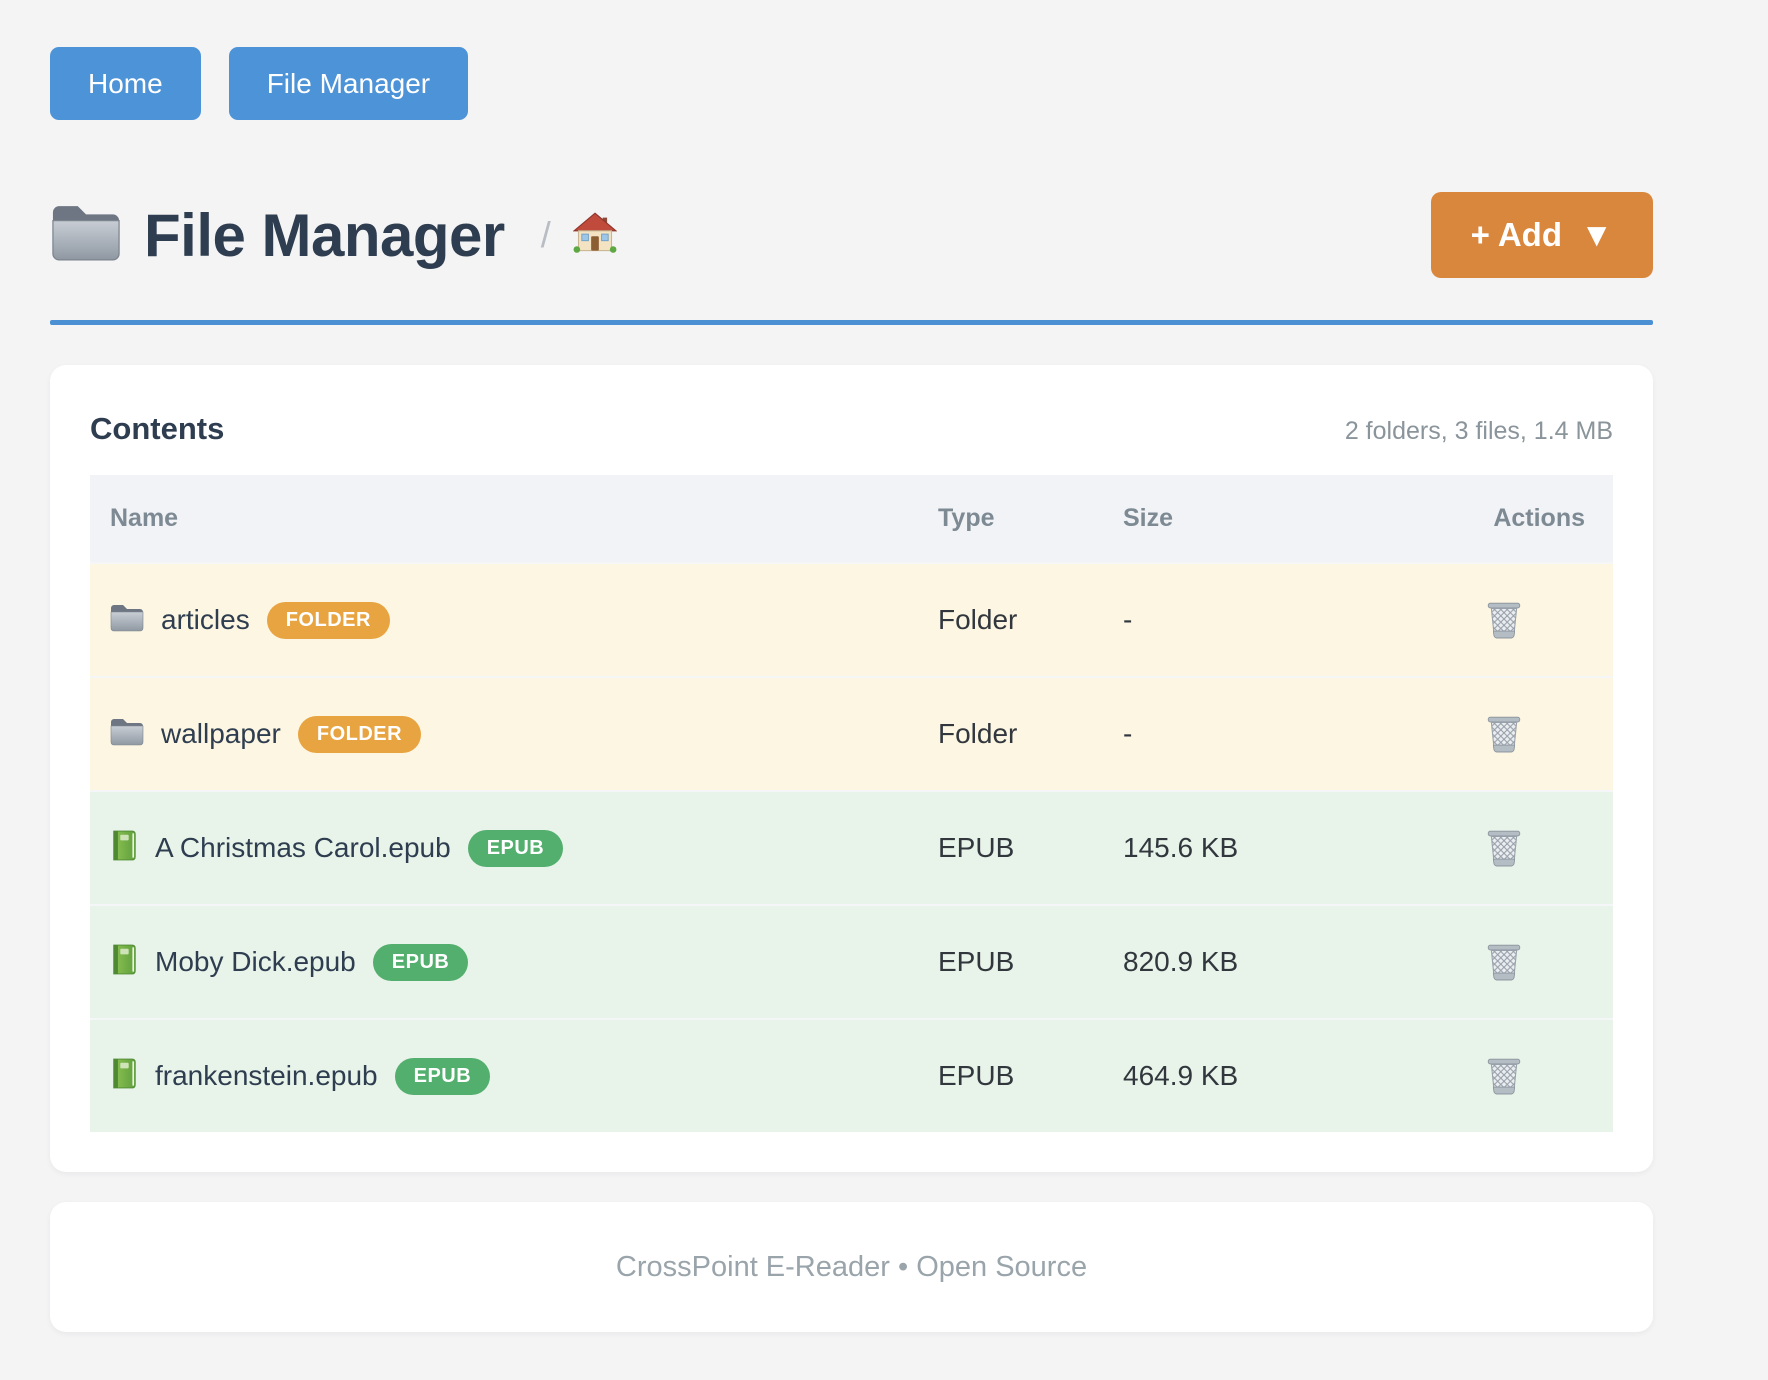 This screenshot has width=1768, height=1380. What do you see at coordinates (303, 847) in the screenshot?
I see `file-name-link: A Christmas Carol.epub` at bounding box center [303, 847].